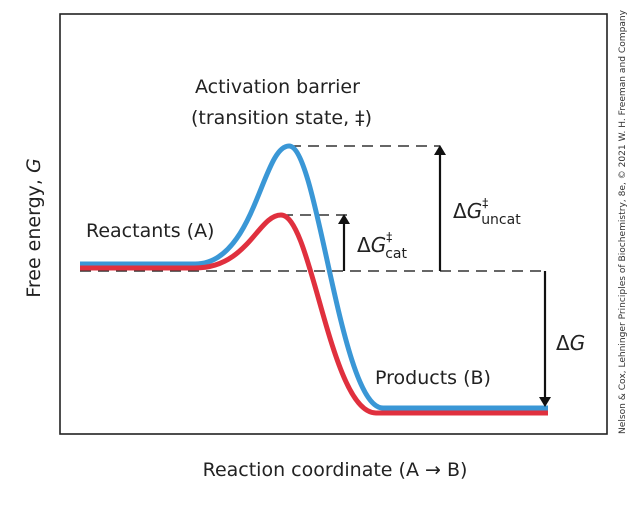 The width and height of the screenshot is (640, 520). Describe the element at coordinates (501, 220) in the screenshot. I see `uncat-sub: uncat` at that location.